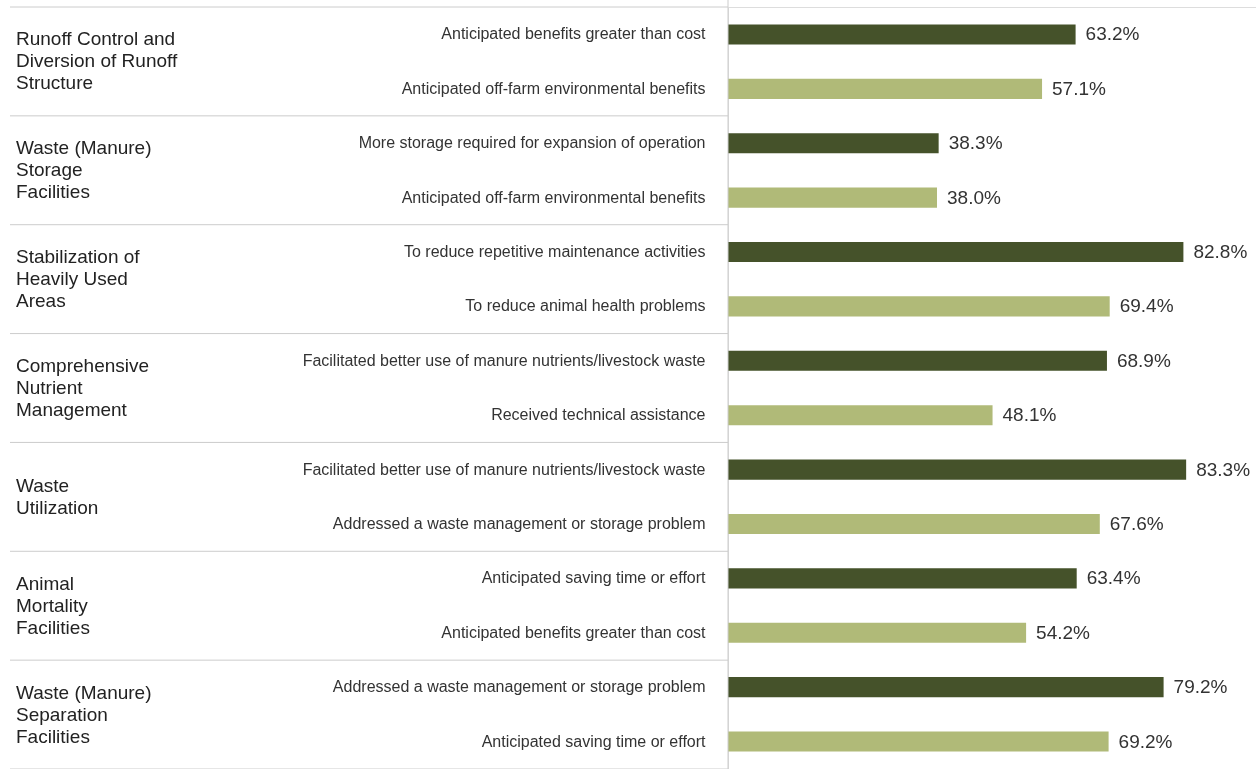  What do you see at coordinates (1136, 523) in the screenshot?
I see `data-label: 67.6%` at bounding box center [1136, 523].